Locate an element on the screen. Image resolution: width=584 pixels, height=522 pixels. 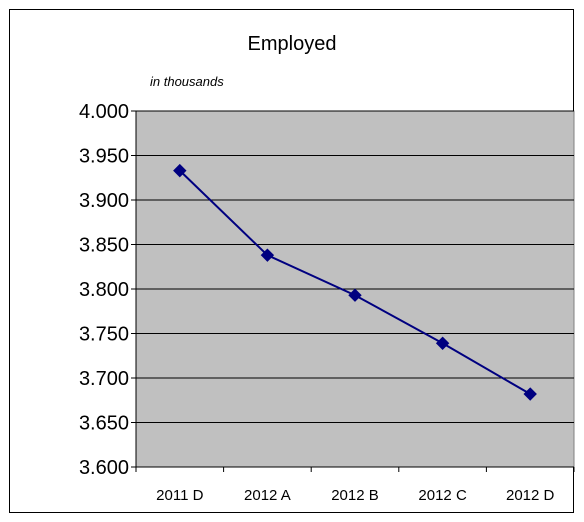
y-tick-label: 4.000 is located at coordinates (104, 112).